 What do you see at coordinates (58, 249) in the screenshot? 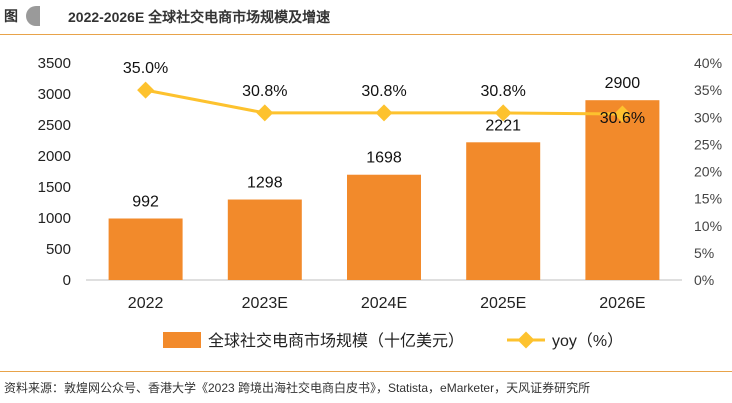
I see `y-tick-label: 500` at bounding box center [58, 249].